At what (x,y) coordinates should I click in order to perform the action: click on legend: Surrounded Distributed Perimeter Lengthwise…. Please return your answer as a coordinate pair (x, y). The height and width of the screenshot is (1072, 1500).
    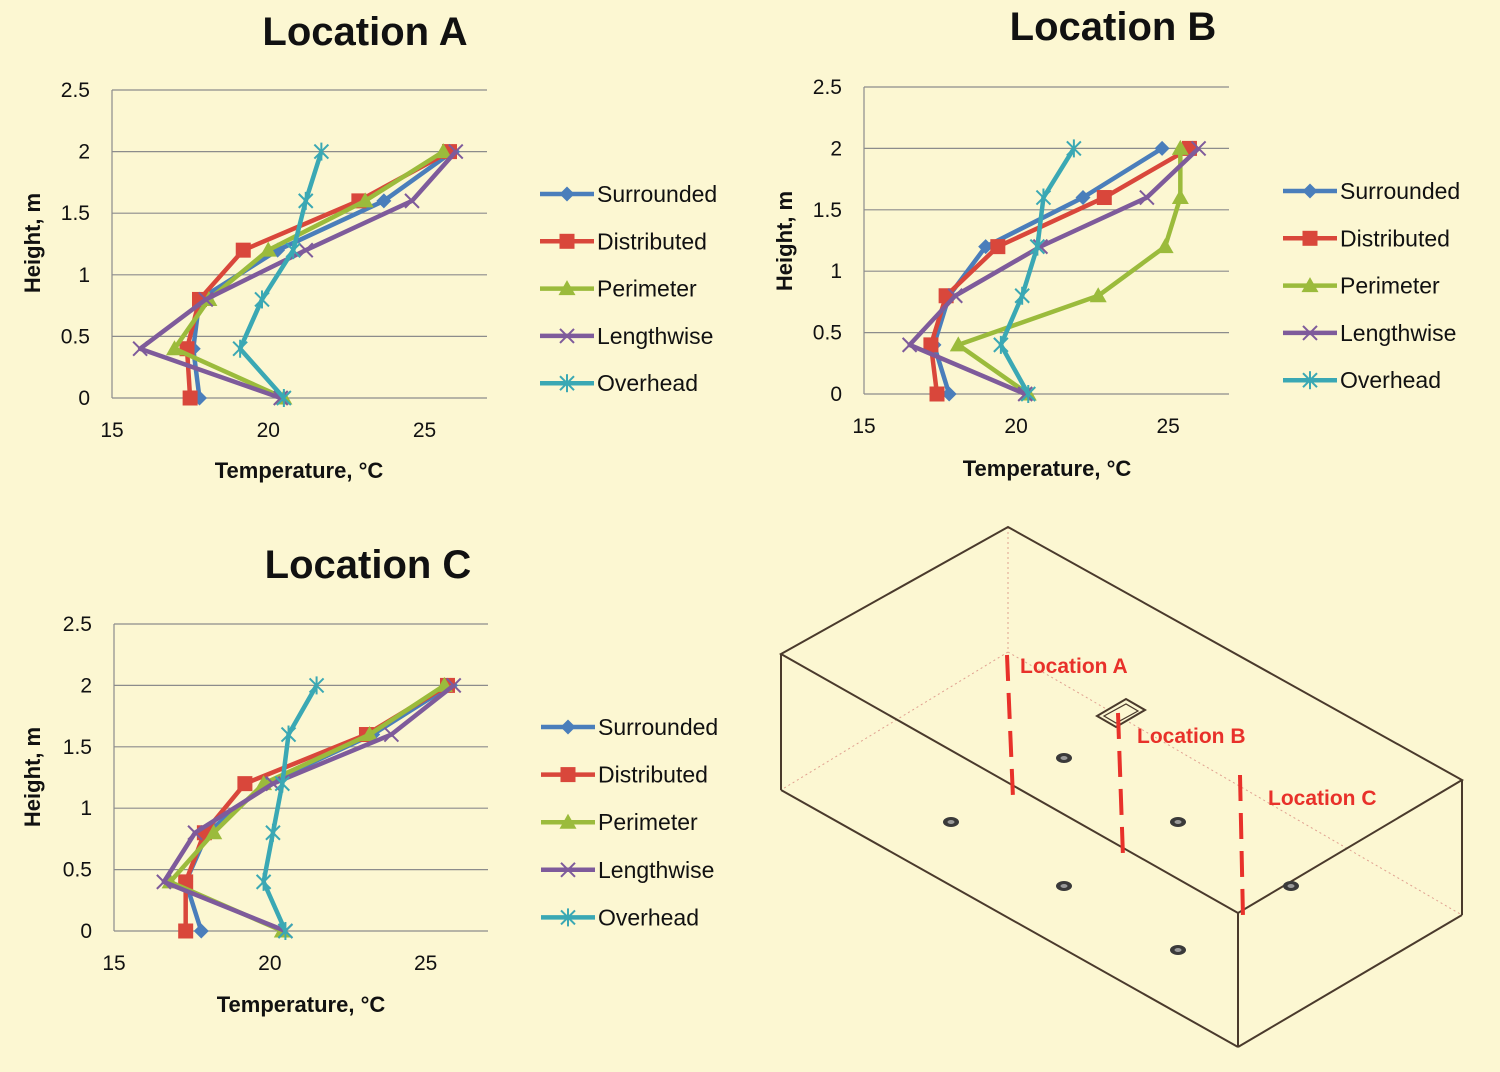
    Looking at the image, I should click on (1371, 285).